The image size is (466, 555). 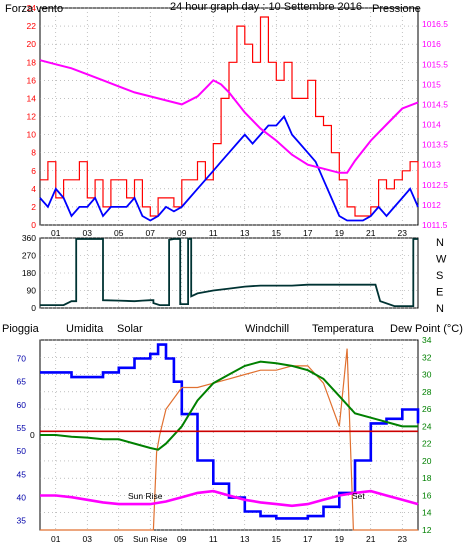 I want to click on wind-tick-label: 20, so click(x=32, y=44).